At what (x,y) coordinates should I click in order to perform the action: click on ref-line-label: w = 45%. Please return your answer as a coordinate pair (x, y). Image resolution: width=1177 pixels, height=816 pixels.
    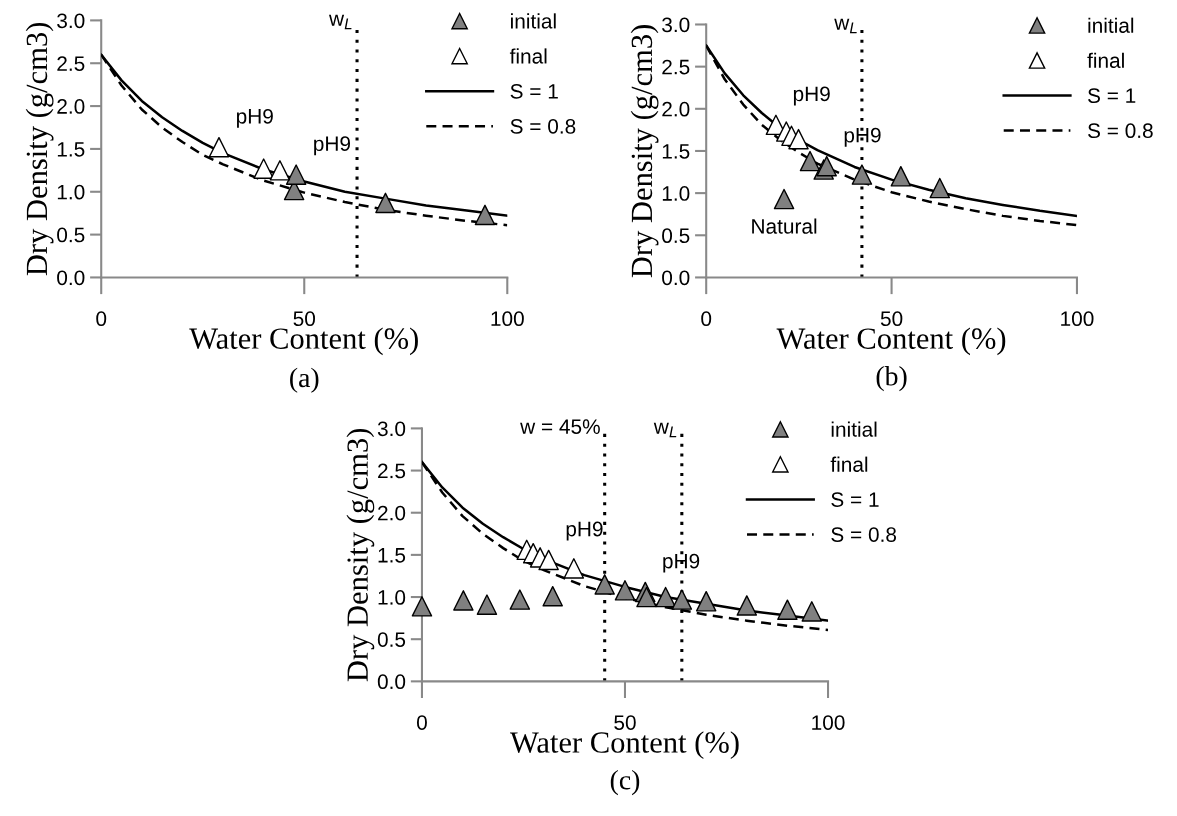
    Looking at the image, I should click on (560, 426).